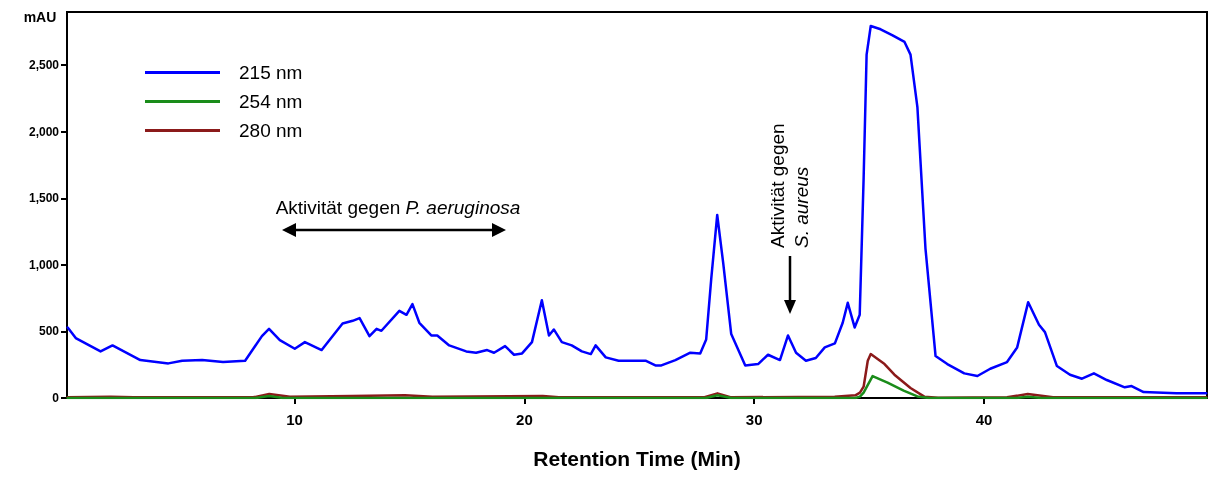 The height and width of the screenshot is (480, 1210). What do you see at coordinates (984, 419) in the screenshot?
I see `x-tick-label: 40` at bounding box center [984, 419].